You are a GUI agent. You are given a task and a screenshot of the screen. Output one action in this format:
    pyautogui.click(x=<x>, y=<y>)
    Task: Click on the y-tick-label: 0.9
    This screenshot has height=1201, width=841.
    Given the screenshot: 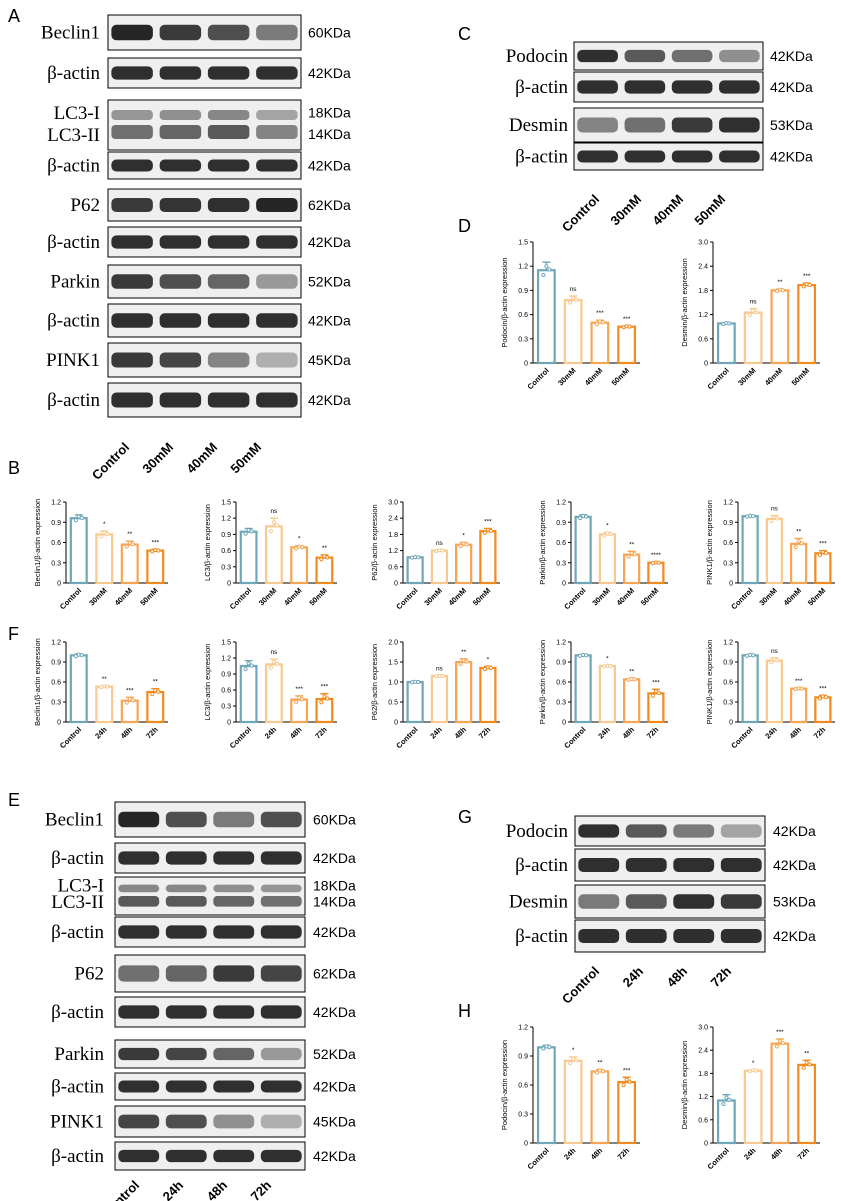 What is the action you would take?
    pyautogui.click(x=226, y=535)
    